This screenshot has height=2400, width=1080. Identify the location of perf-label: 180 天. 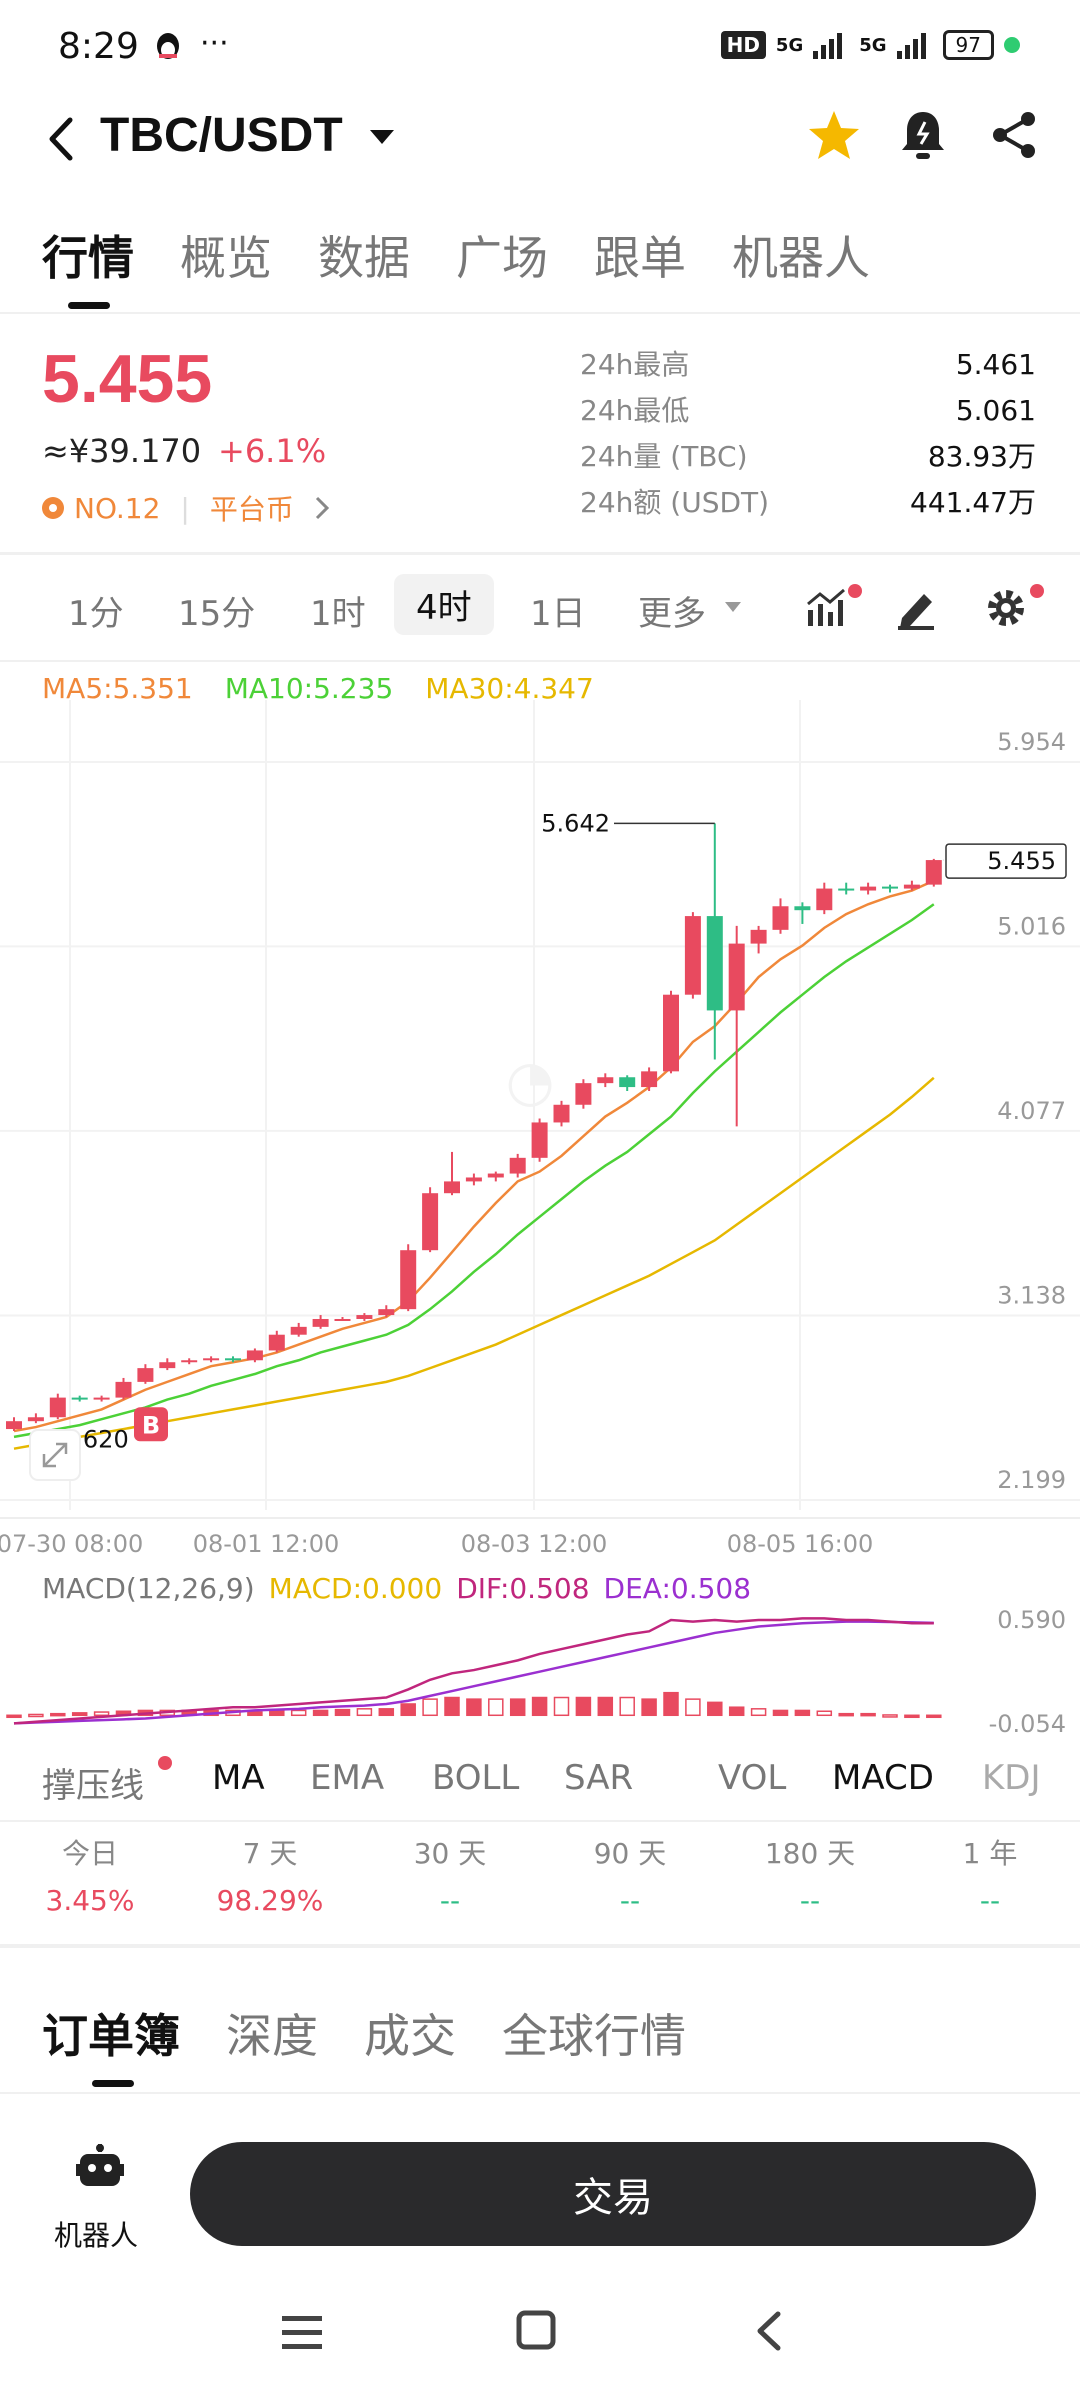
(810, 1853).